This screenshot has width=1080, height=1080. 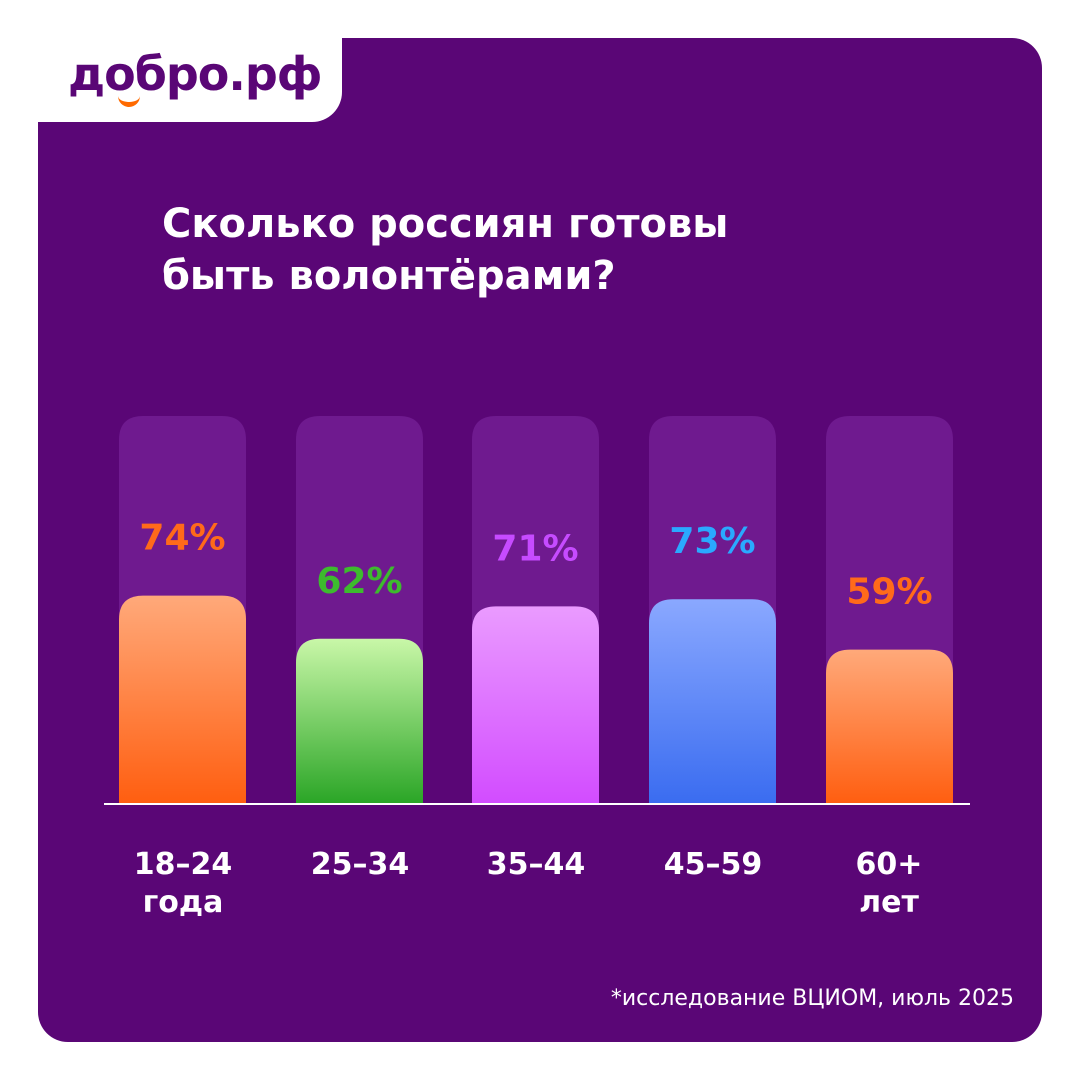 What do you see at coordinates (183, 864) in the screenshot?
I see `category-label-1-line-1: 18–24` at bounding box center [183, 864].